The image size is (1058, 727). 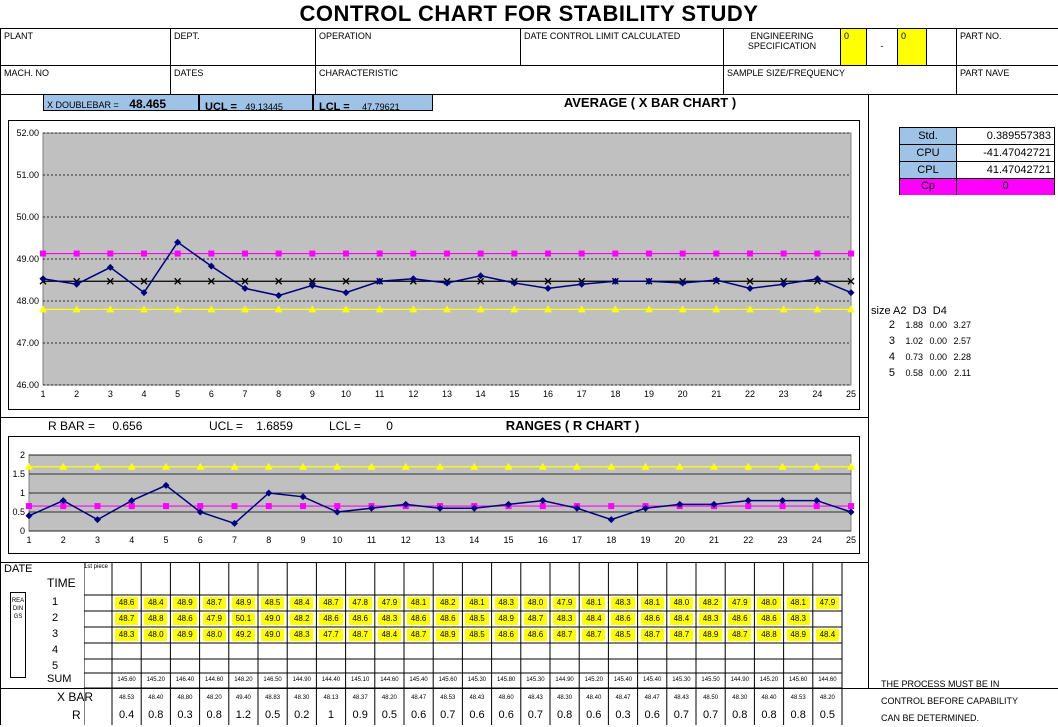 I want to click on spec-low-input: 0, so click(x=854, y=47).